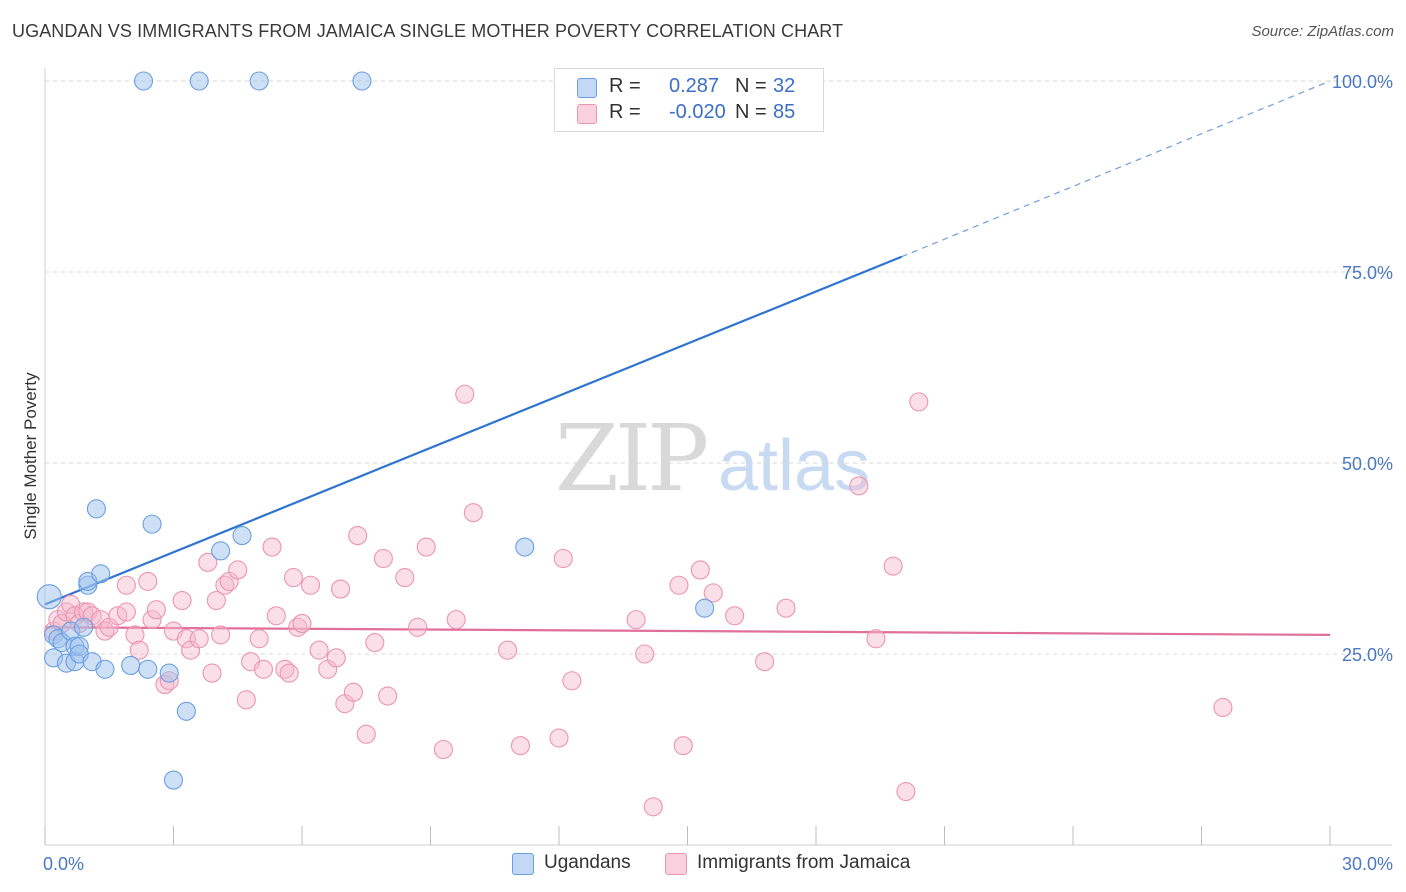 Image resolution: width=1406 pixels, height=892 pixels. Describe the element at coordinates (689, 100) in the screenshot. I see `legend: R = 0.287 N = 32 R = -0.020 N = 85` at that location.